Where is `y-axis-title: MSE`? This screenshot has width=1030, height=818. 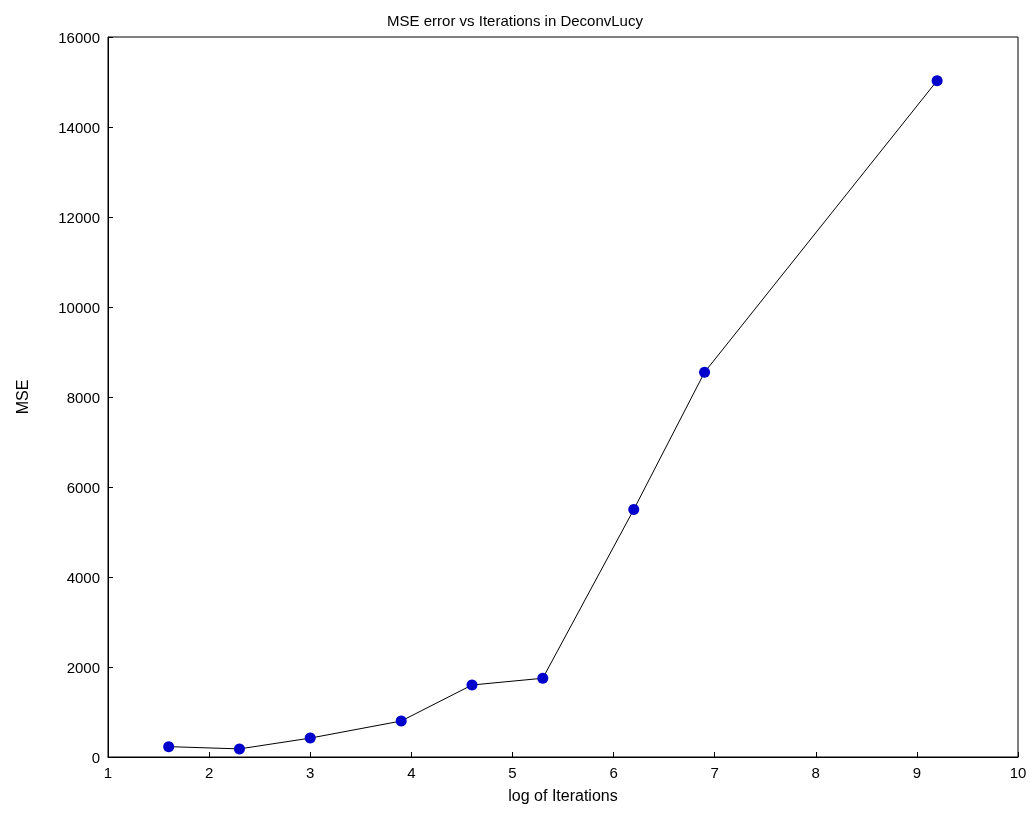
y-axis-title: MSE is located at coordinates (22, 397).